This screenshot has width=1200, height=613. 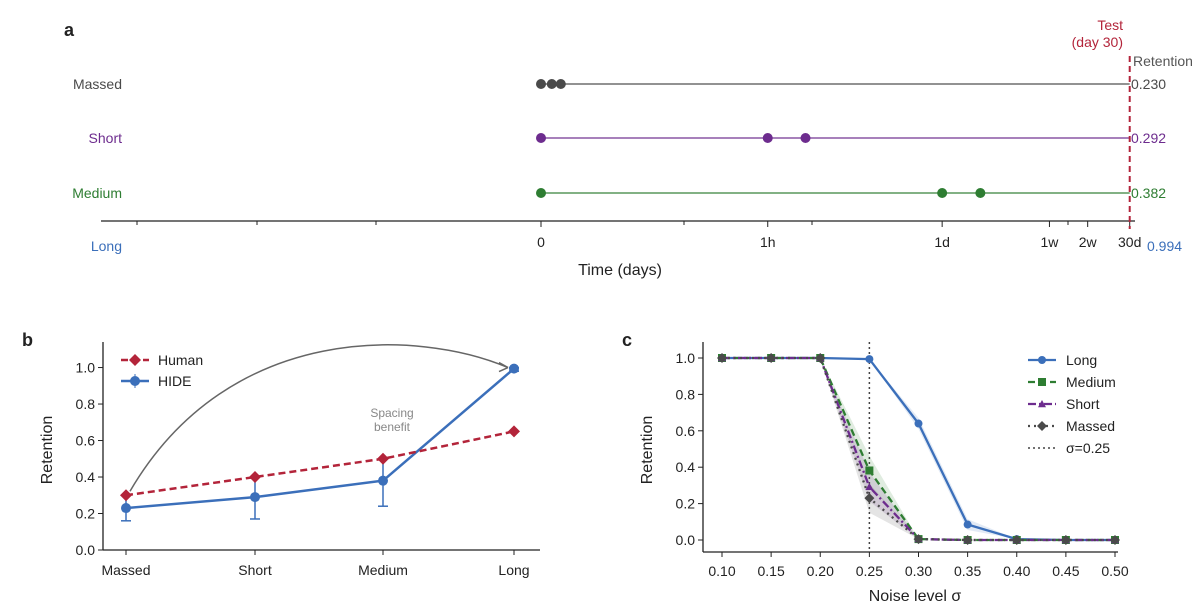 What do you see at coordinates (967, 571) in the screenshot?
I see `x-tick-label: 0.35` at bounding box center [967, 571].